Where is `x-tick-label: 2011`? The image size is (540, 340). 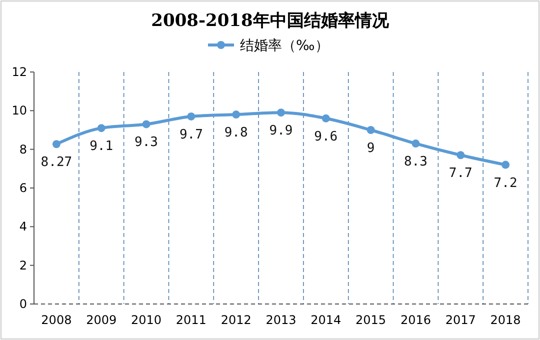
x-tick-label: 2011 is located at coordinates (191, 320).